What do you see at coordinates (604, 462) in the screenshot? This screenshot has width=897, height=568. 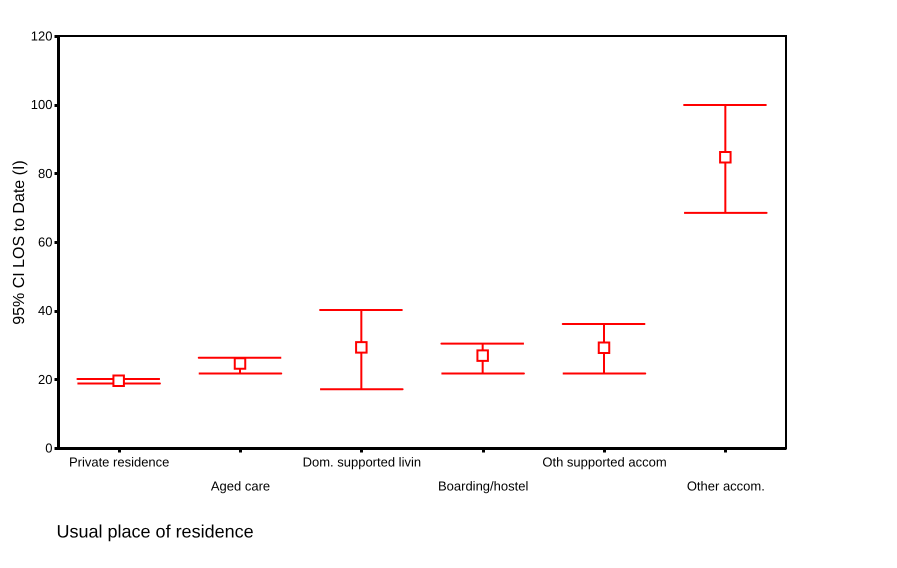 I see `x-tick-label: Oth supported accom` at bounding box center [604, 462].